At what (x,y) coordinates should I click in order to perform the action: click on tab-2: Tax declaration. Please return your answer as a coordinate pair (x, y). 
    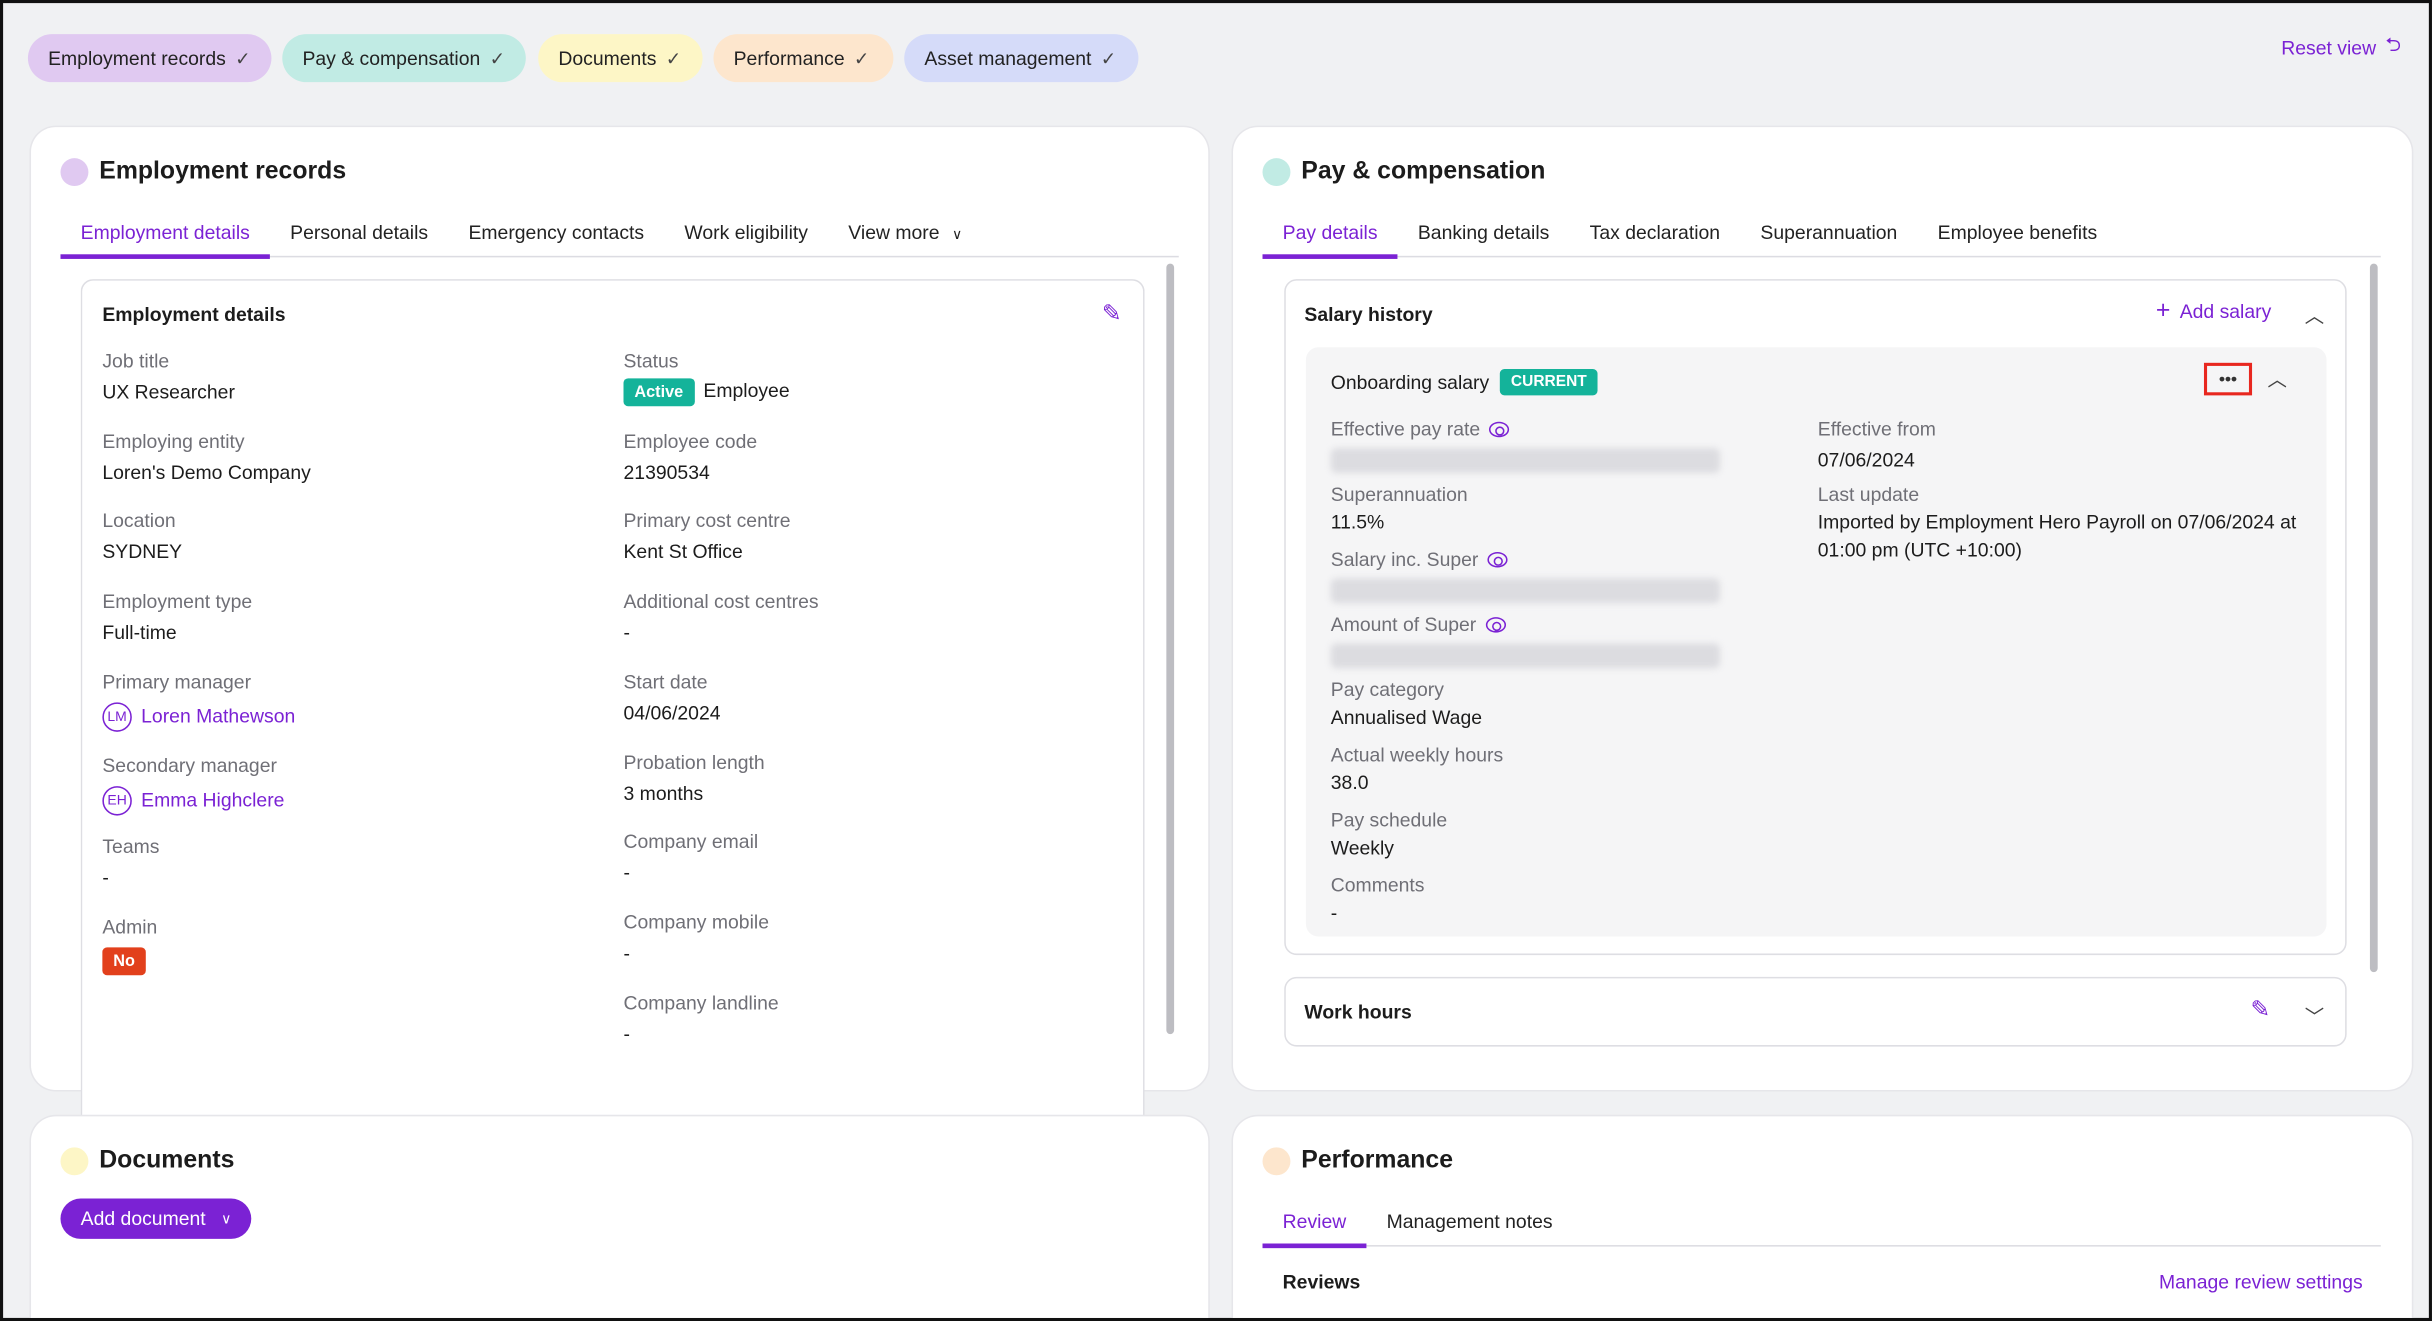
    Looking at the image, I should click on (1655, 239).